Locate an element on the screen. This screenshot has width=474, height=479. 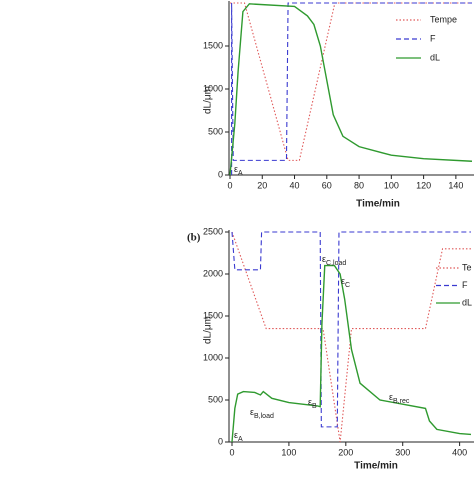
y-tick-label: 2500 is located at coordinates (213, 231).